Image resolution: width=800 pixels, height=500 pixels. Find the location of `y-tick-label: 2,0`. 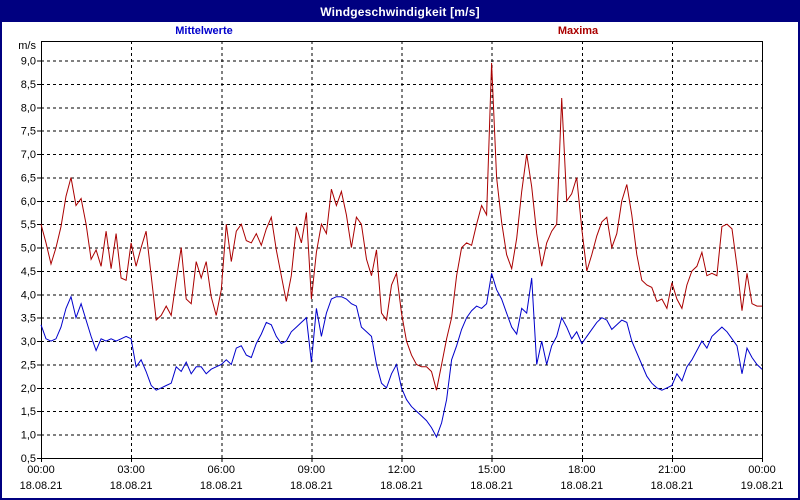

y-tick-label: 2,0 is located at coordinates (28, 389).